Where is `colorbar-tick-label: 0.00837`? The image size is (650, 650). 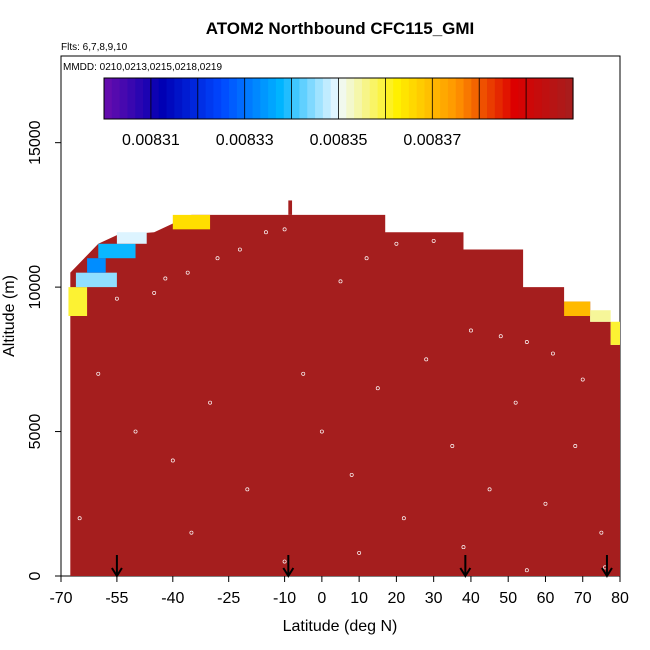 colorbar-tick-label: 0.00837 is located at coordinates (432, 140).